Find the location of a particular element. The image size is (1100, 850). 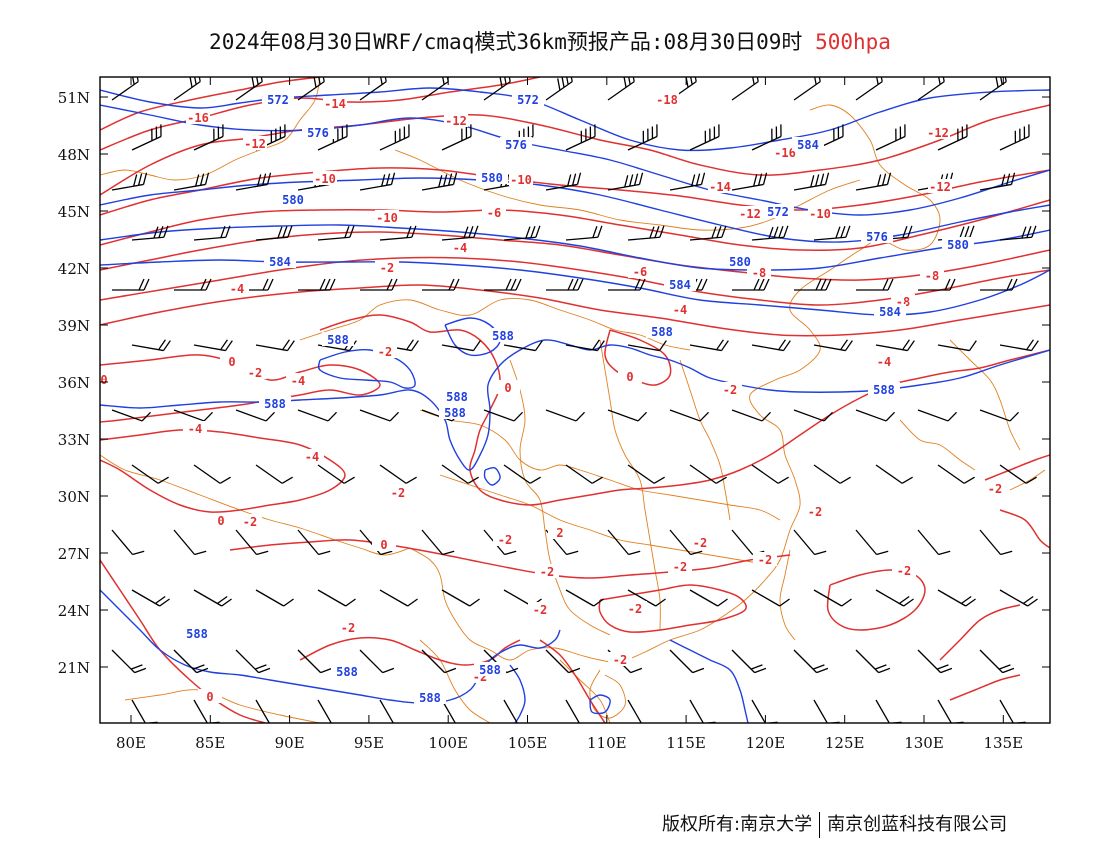

lat-label: 33N is located at coordinates (74, 440).